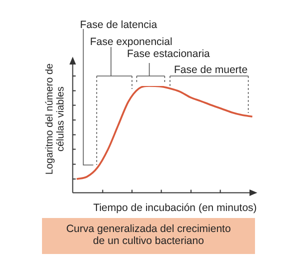  Describe the element at coordinates (175, 208) in the screenshot. I see `x-axis-title: Tiempo de incubación (en minutos)` at that location.